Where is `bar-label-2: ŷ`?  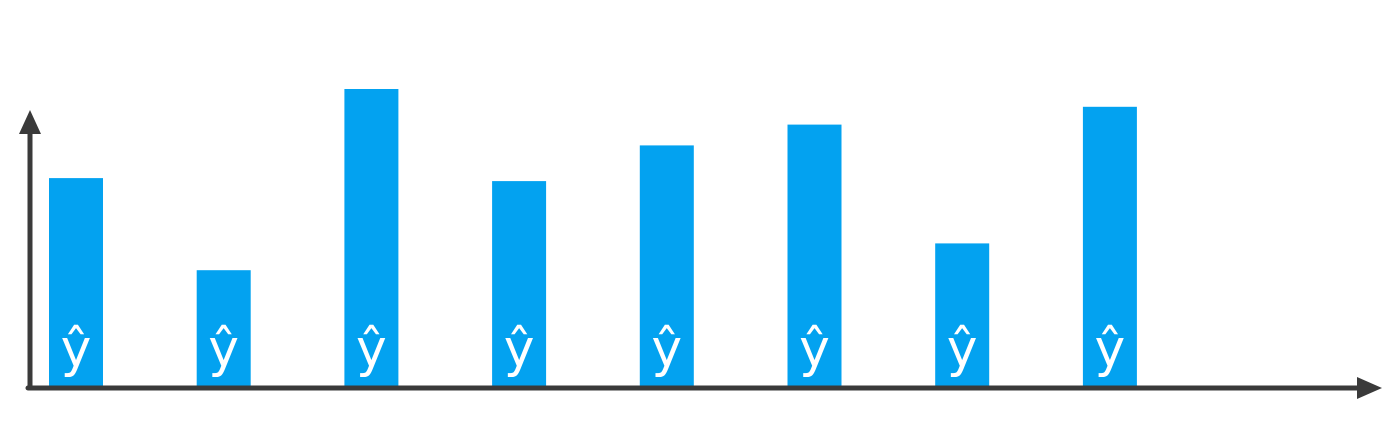
bar-label-2: ŷ is located at coordinates (223, 349).